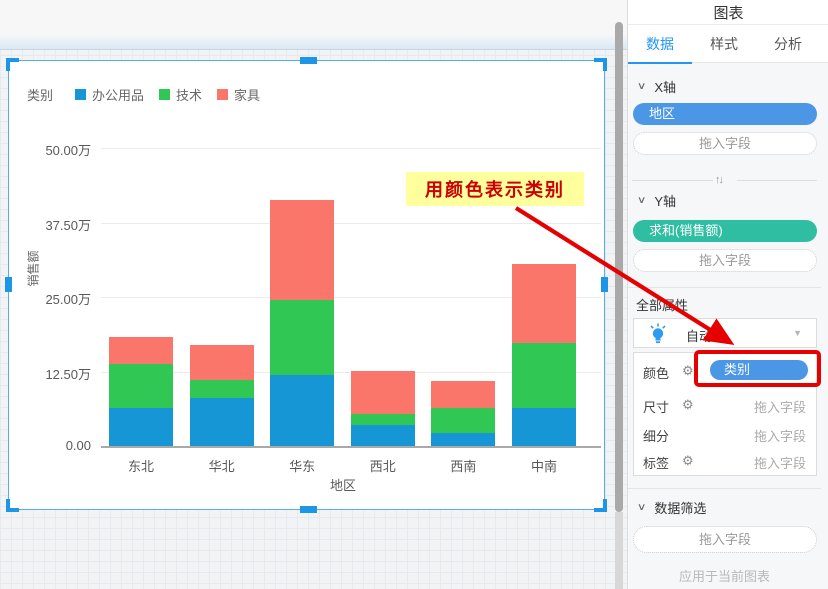 This screenshot has height=589, width=828. What do you see at coordinates (779, 407) in the screenshot?
I see `size-drop-placeholder: 拖入字段` at bounding box center [779, 407].